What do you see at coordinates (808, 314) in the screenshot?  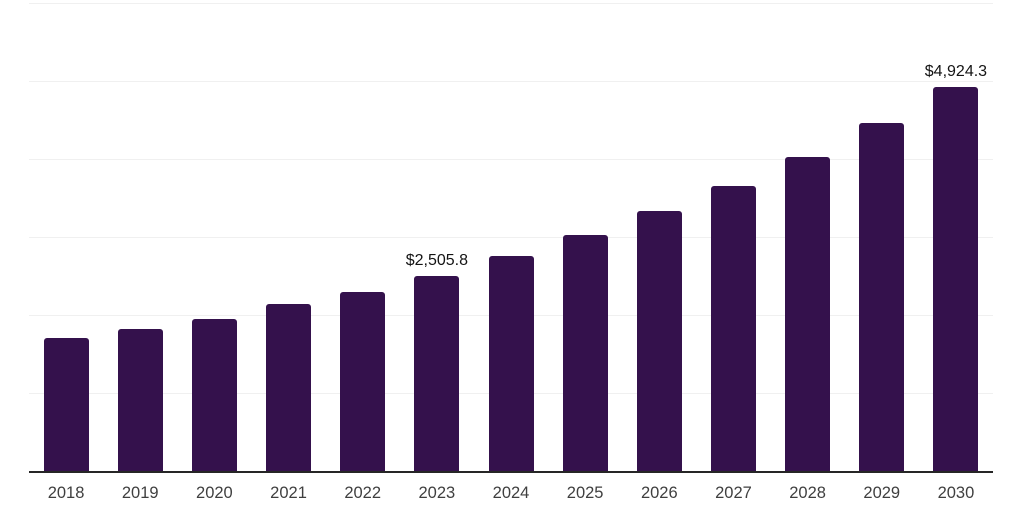 I see `bar-2028` at bounding box center [808, 314].